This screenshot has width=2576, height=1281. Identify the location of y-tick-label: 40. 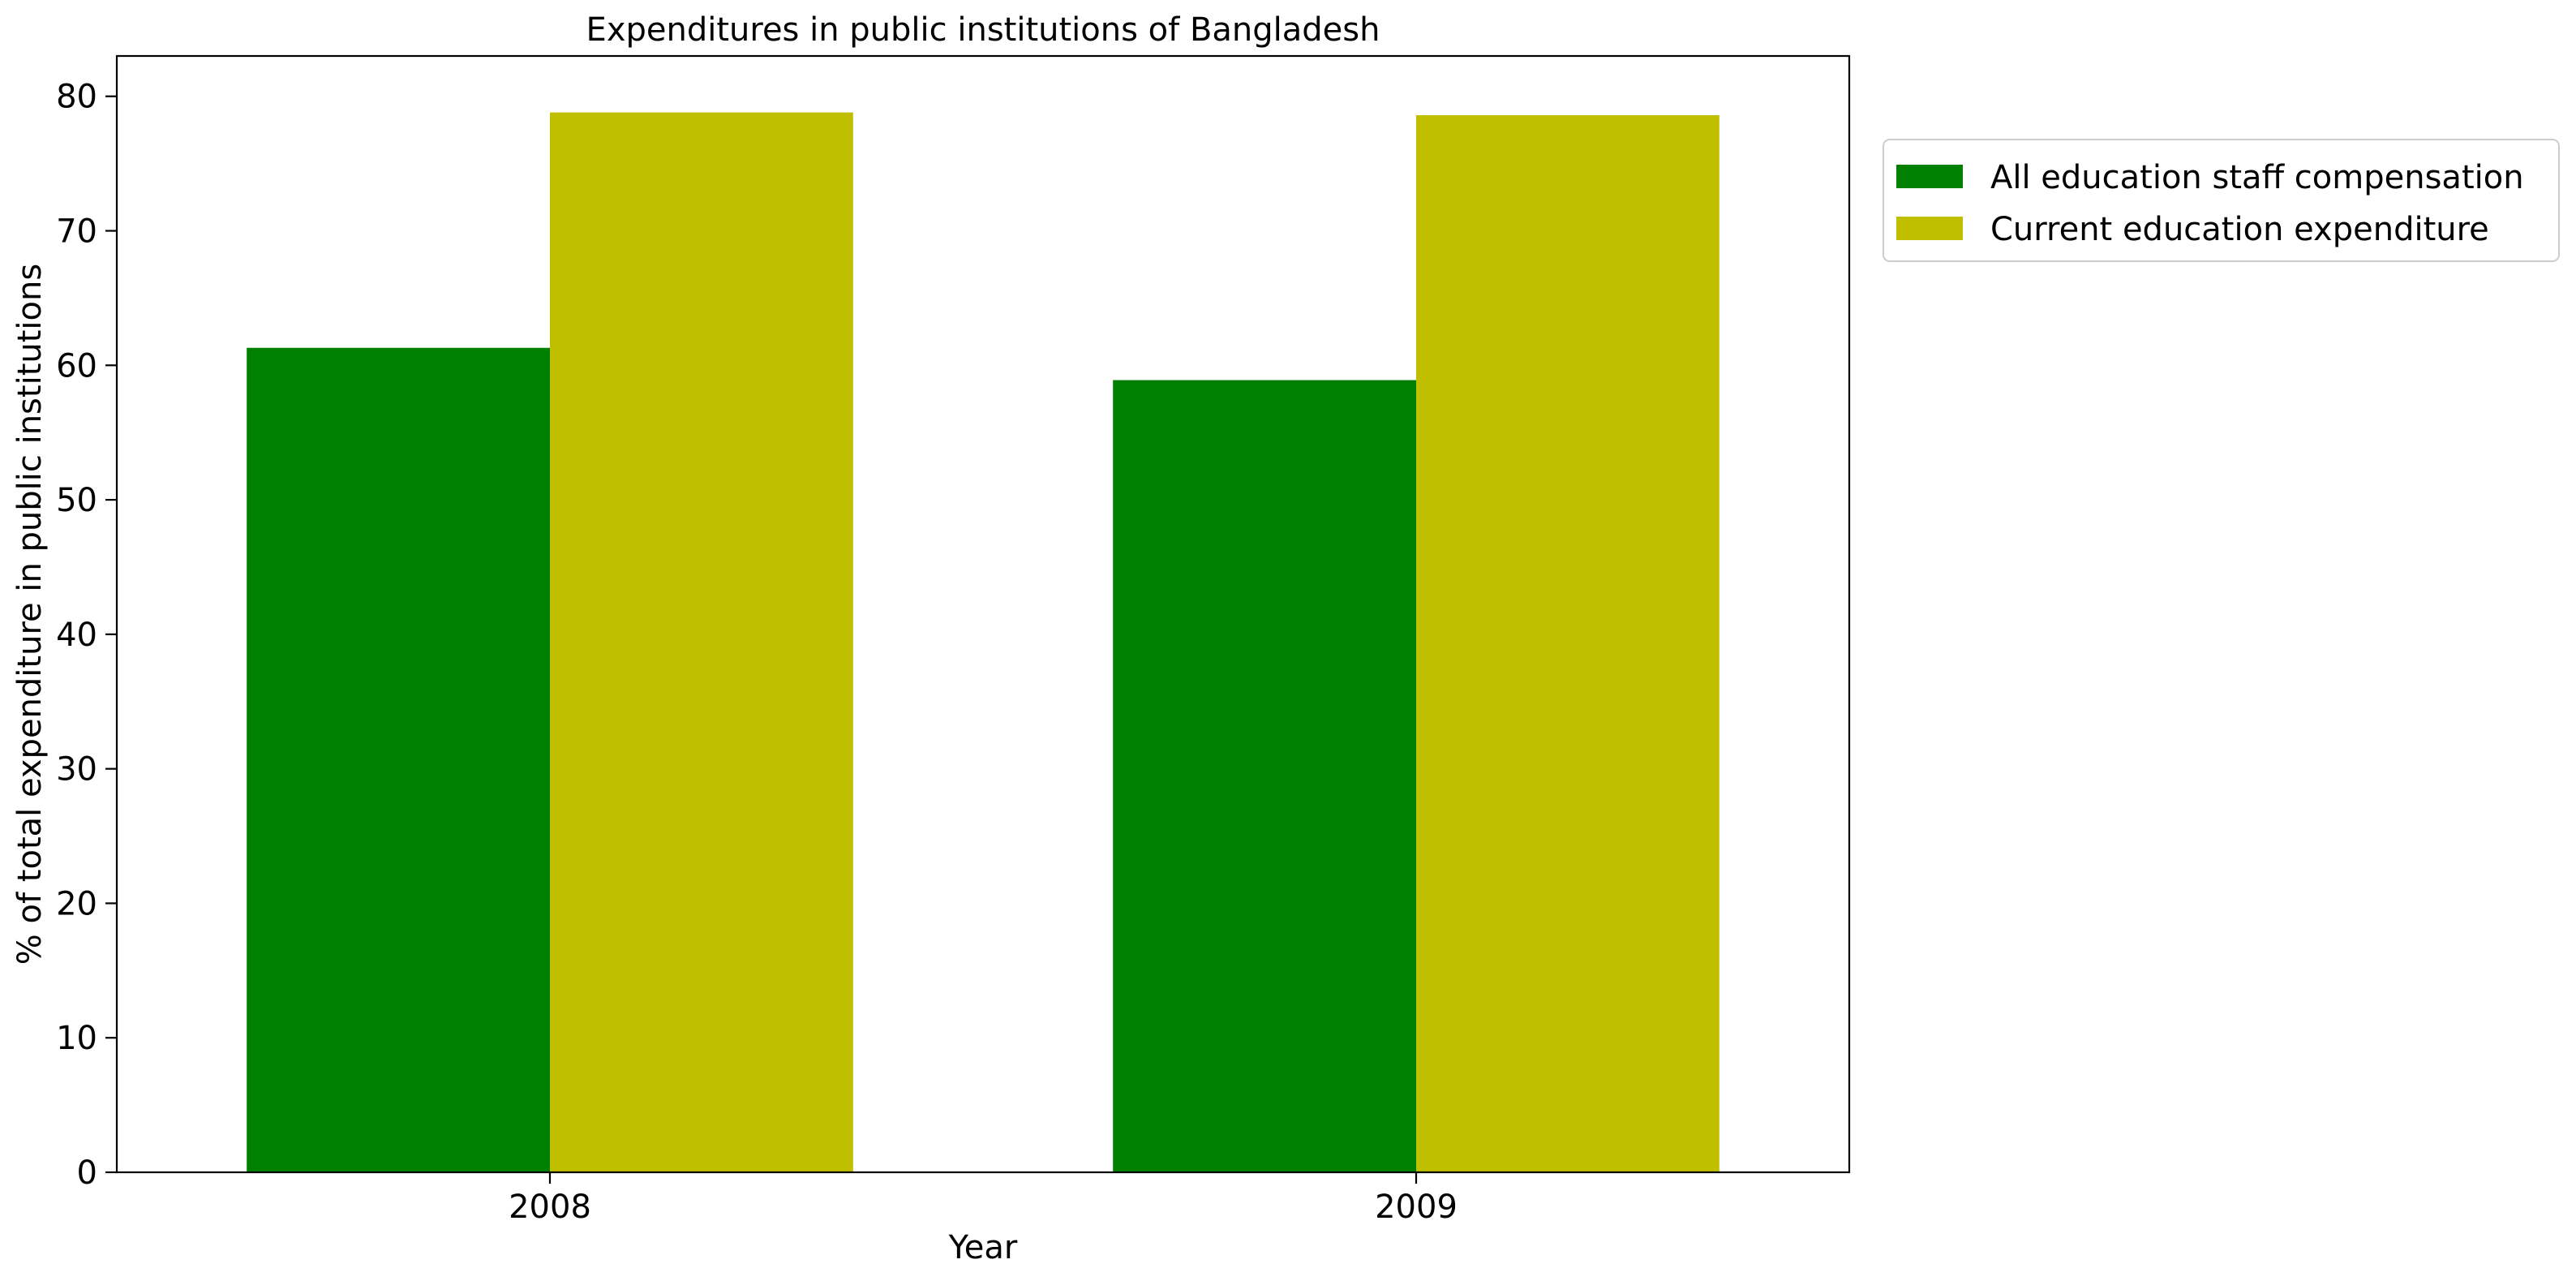
(76, 635).